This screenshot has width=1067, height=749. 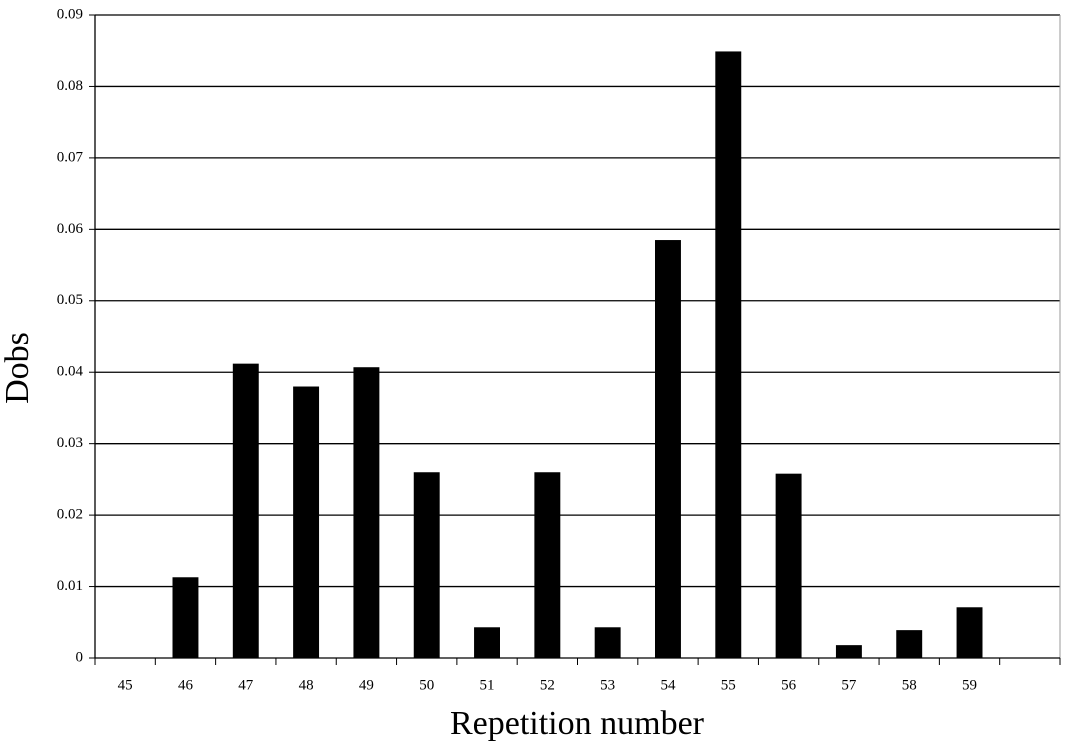 What do you see at coordinates (668, 685) in the screenshot?
I see `x-tick-label: 54` at bounding box center [668, 685].